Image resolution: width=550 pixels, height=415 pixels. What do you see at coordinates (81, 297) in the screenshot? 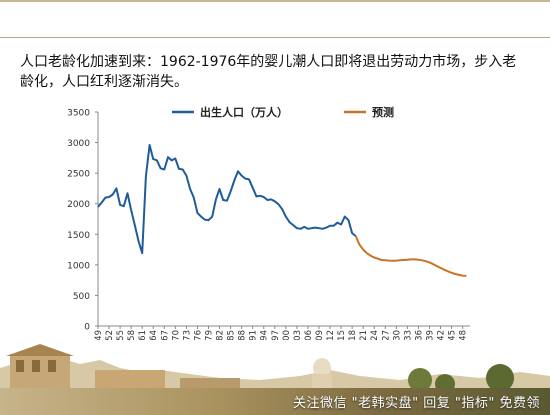
I see `y-tick-label: 500` at bounding box center [81, 297].